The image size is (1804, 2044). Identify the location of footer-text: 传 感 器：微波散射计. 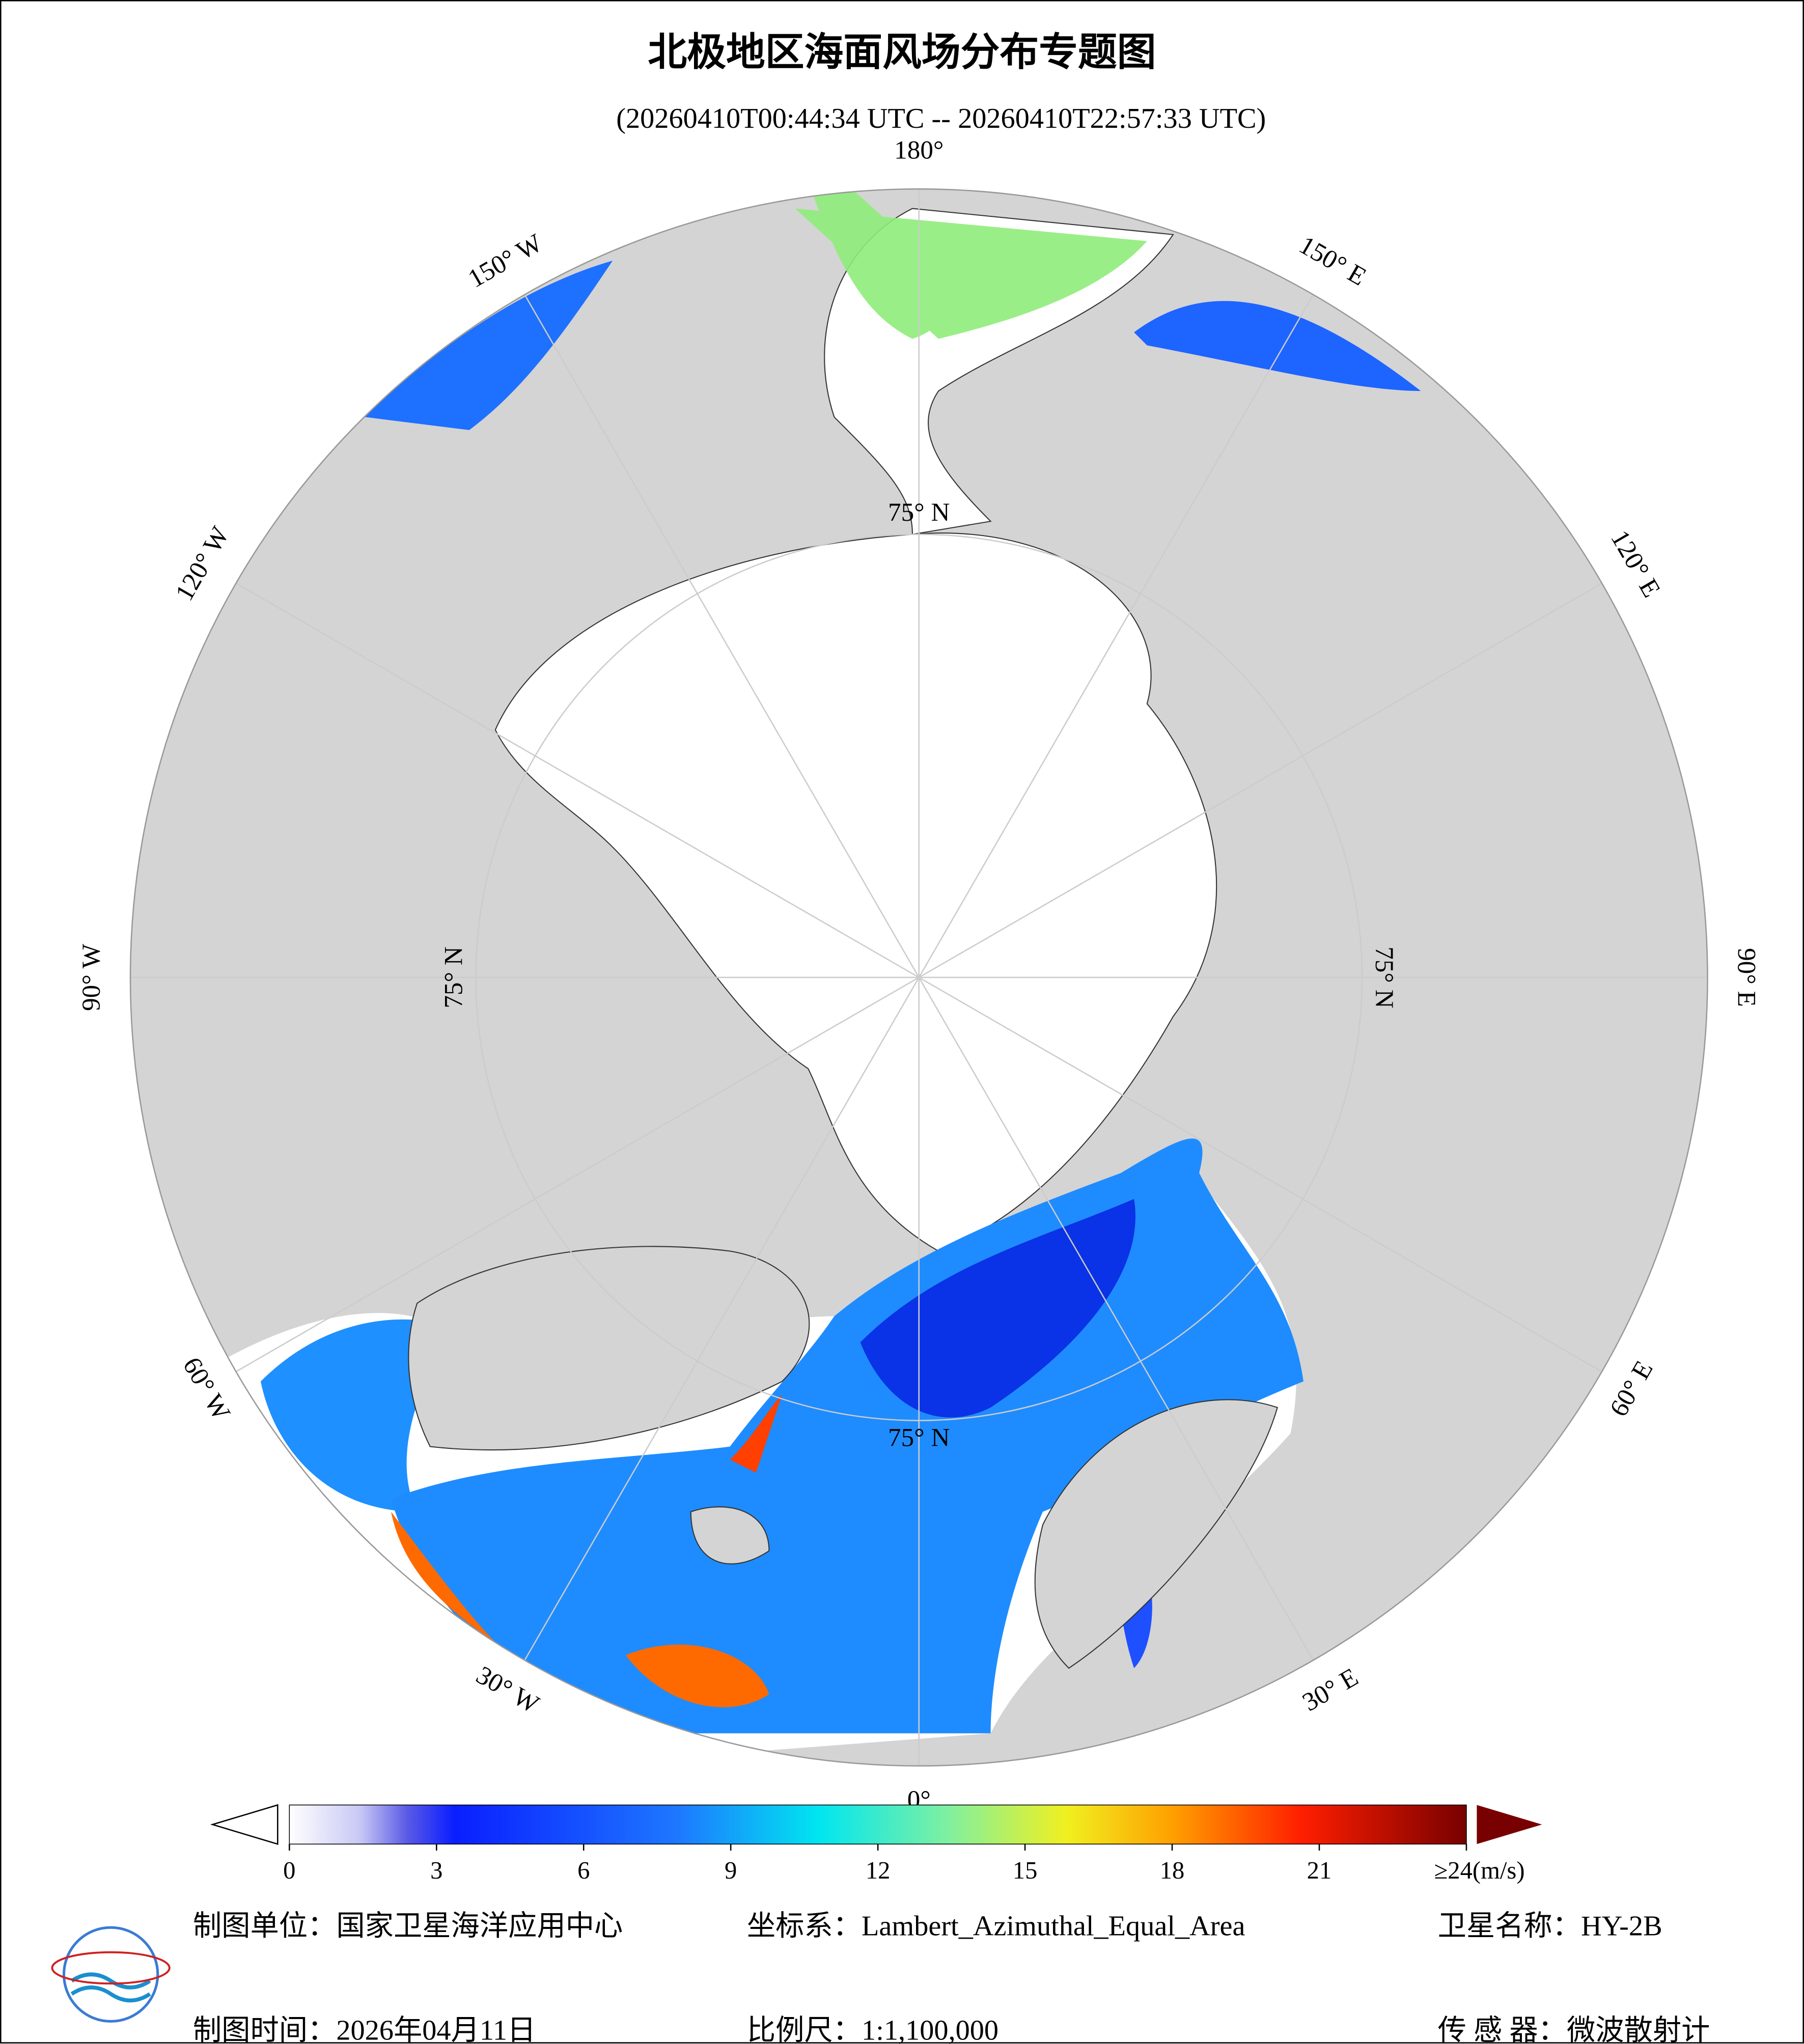
(1574, 2029).